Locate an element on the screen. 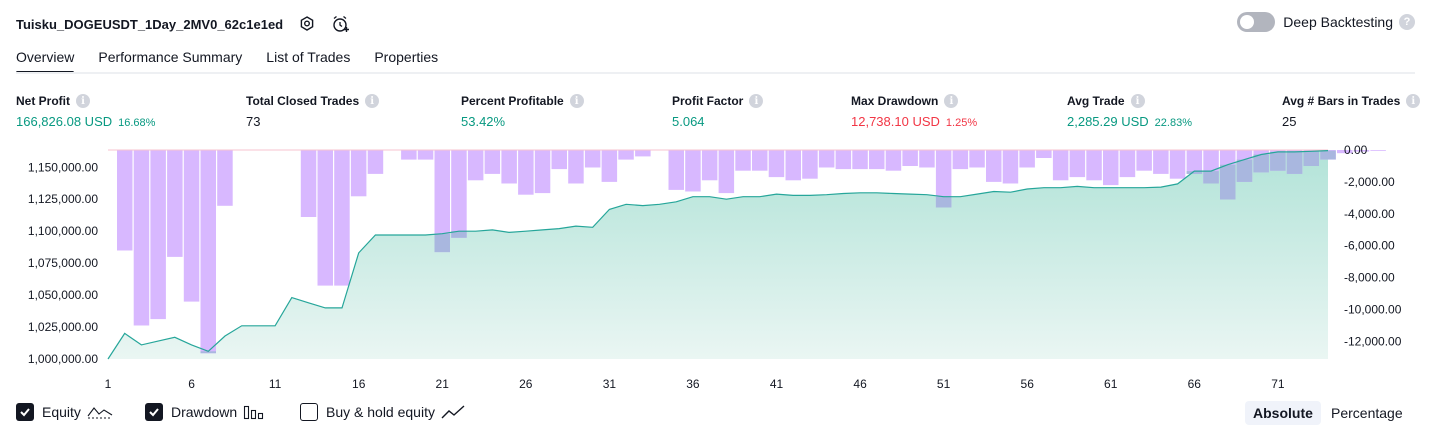 The image size is (1431, 438). tab-list-of-trades: List of Trades is located at coordinates (308, 57).